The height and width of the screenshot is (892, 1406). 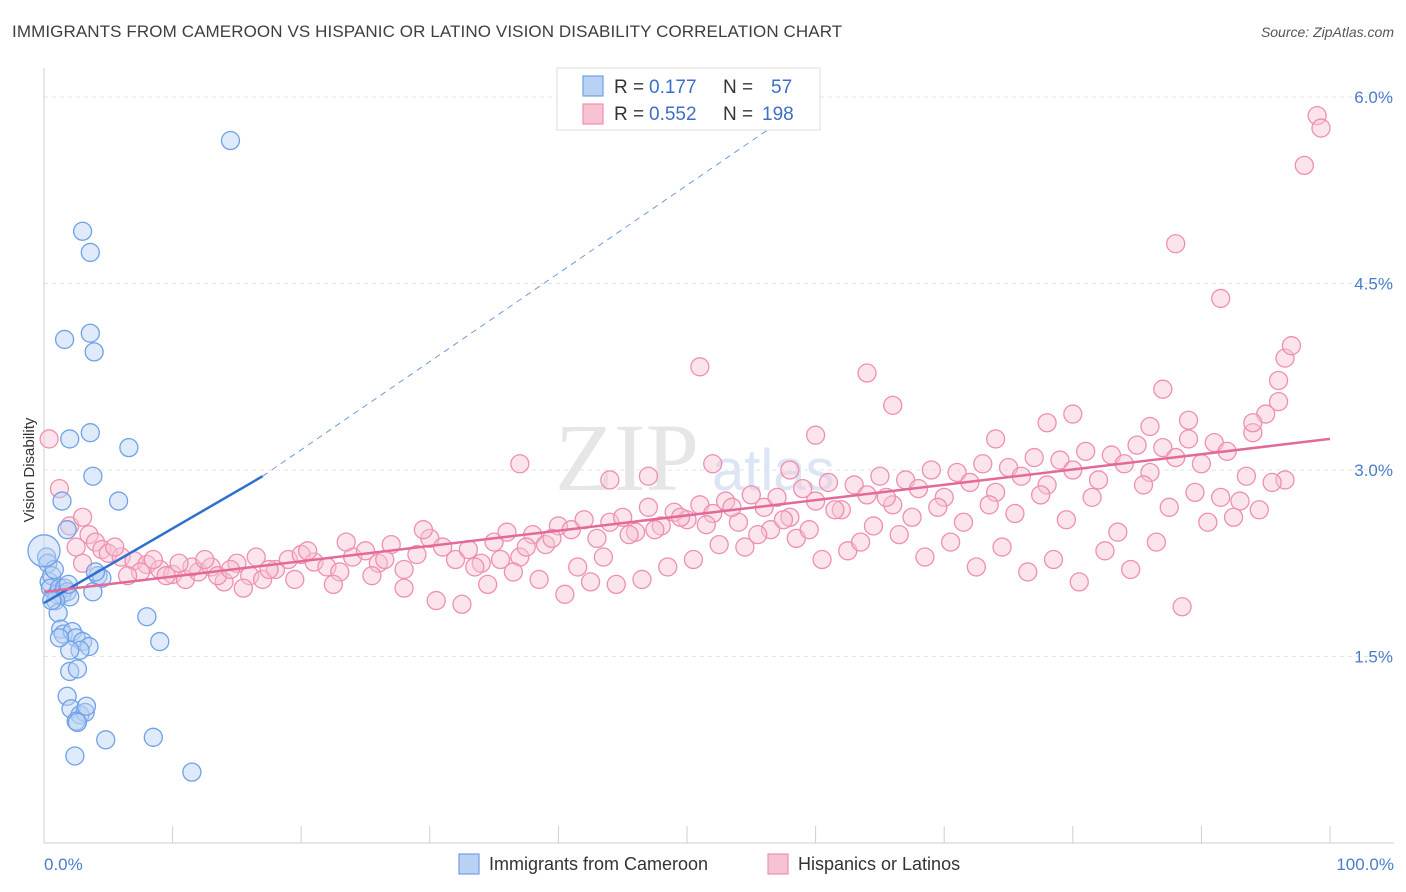 What do you see at coordinates (63, 864) in the screenshot?
I see `x-tick-label-min: 0.0%` at bounding box center [63, 864].